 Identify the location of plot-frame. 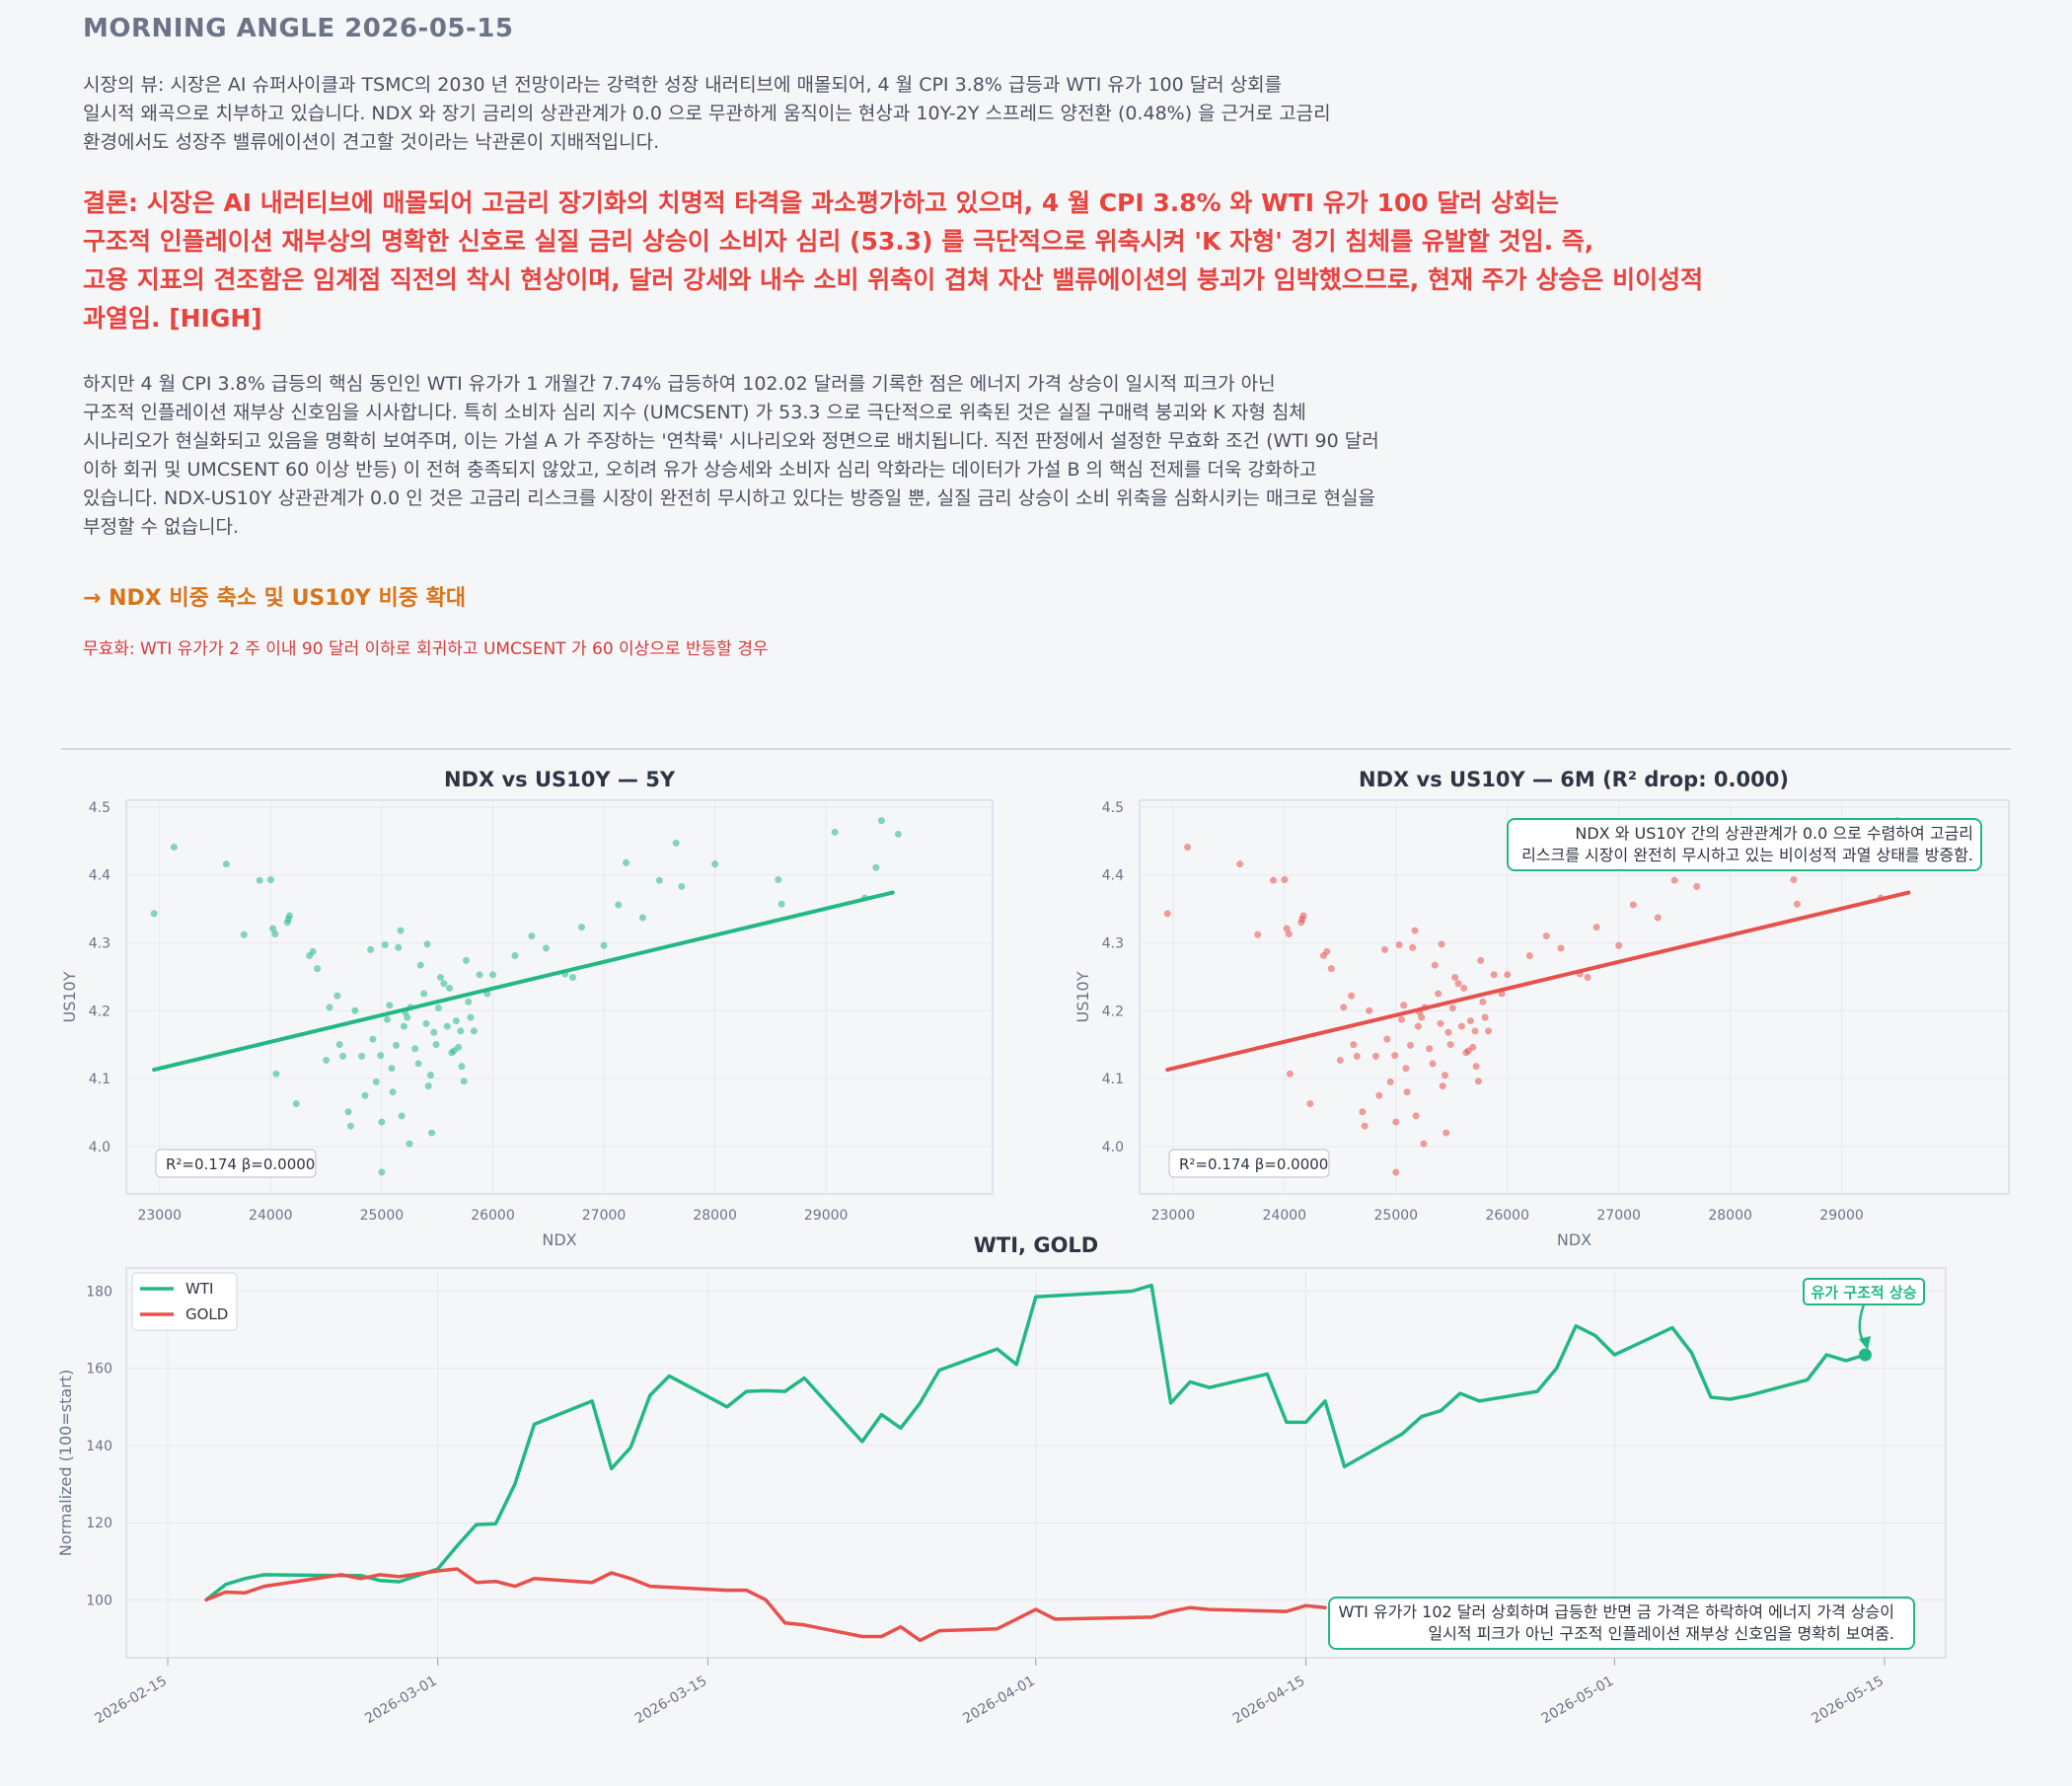
(559, 997).